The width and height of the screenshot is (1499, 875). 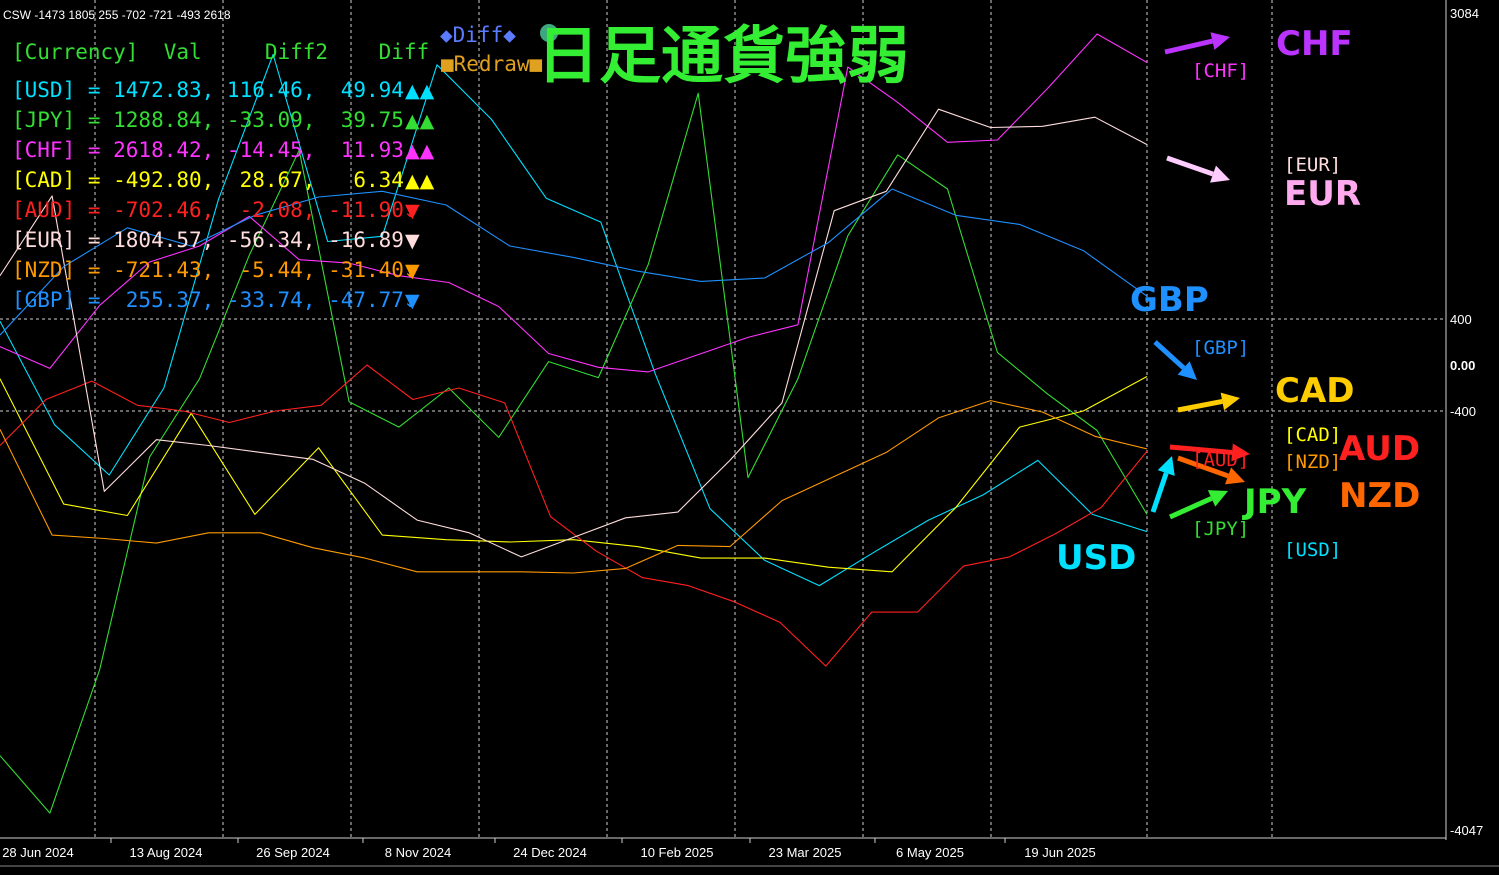 What do you see at coordinates (1220, 529) in the screenshot?
I see `bracket-label-jpy: [JPY]` at bounding box center [1220, 529].